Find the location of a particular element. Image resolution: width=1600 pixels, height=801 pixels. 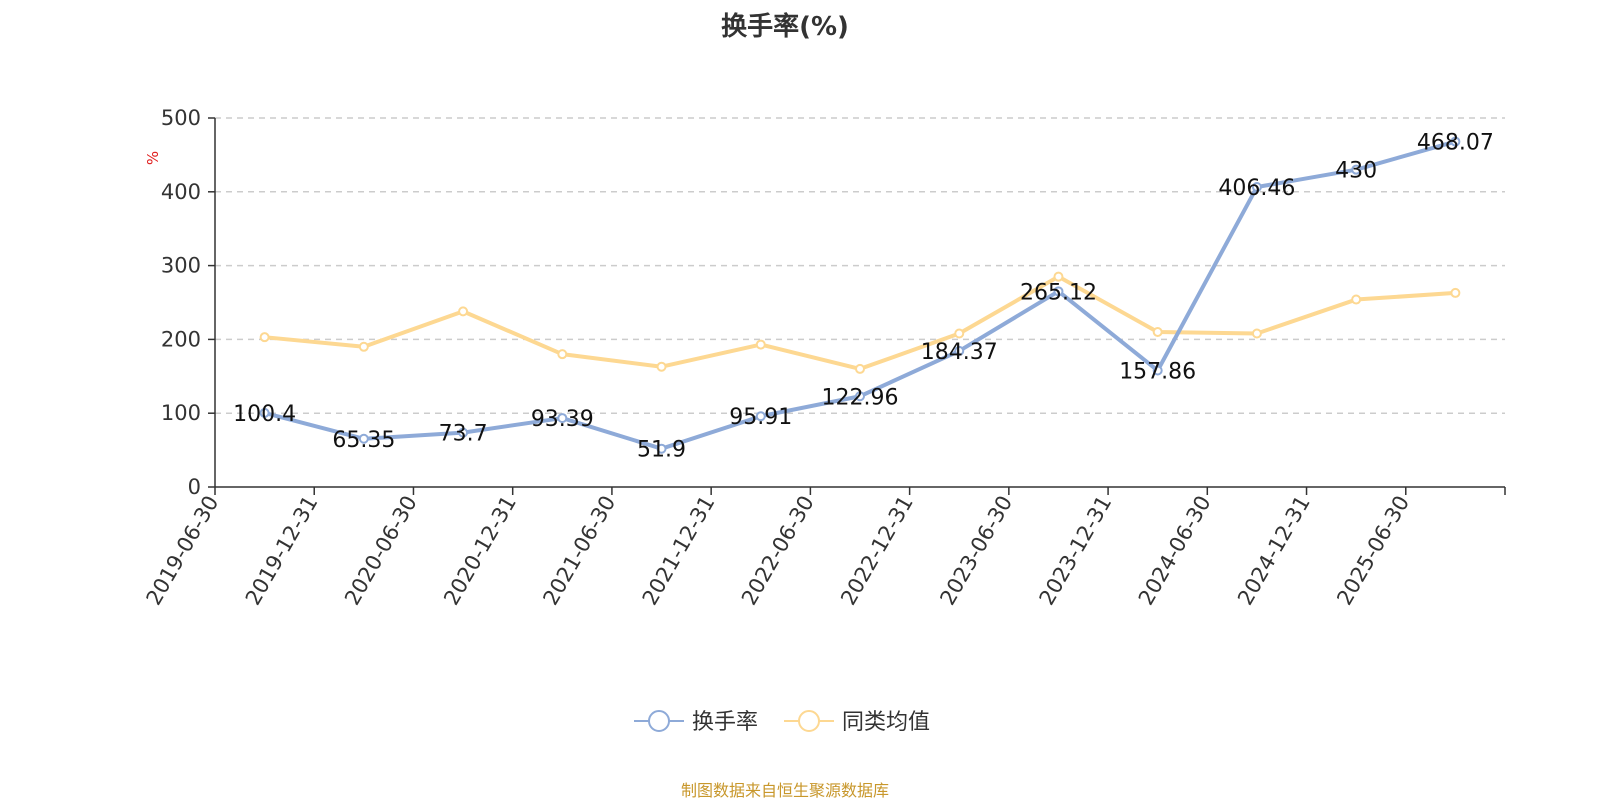

x-tick-label: 2023-12-31 is located at coordinates (1076, 551).